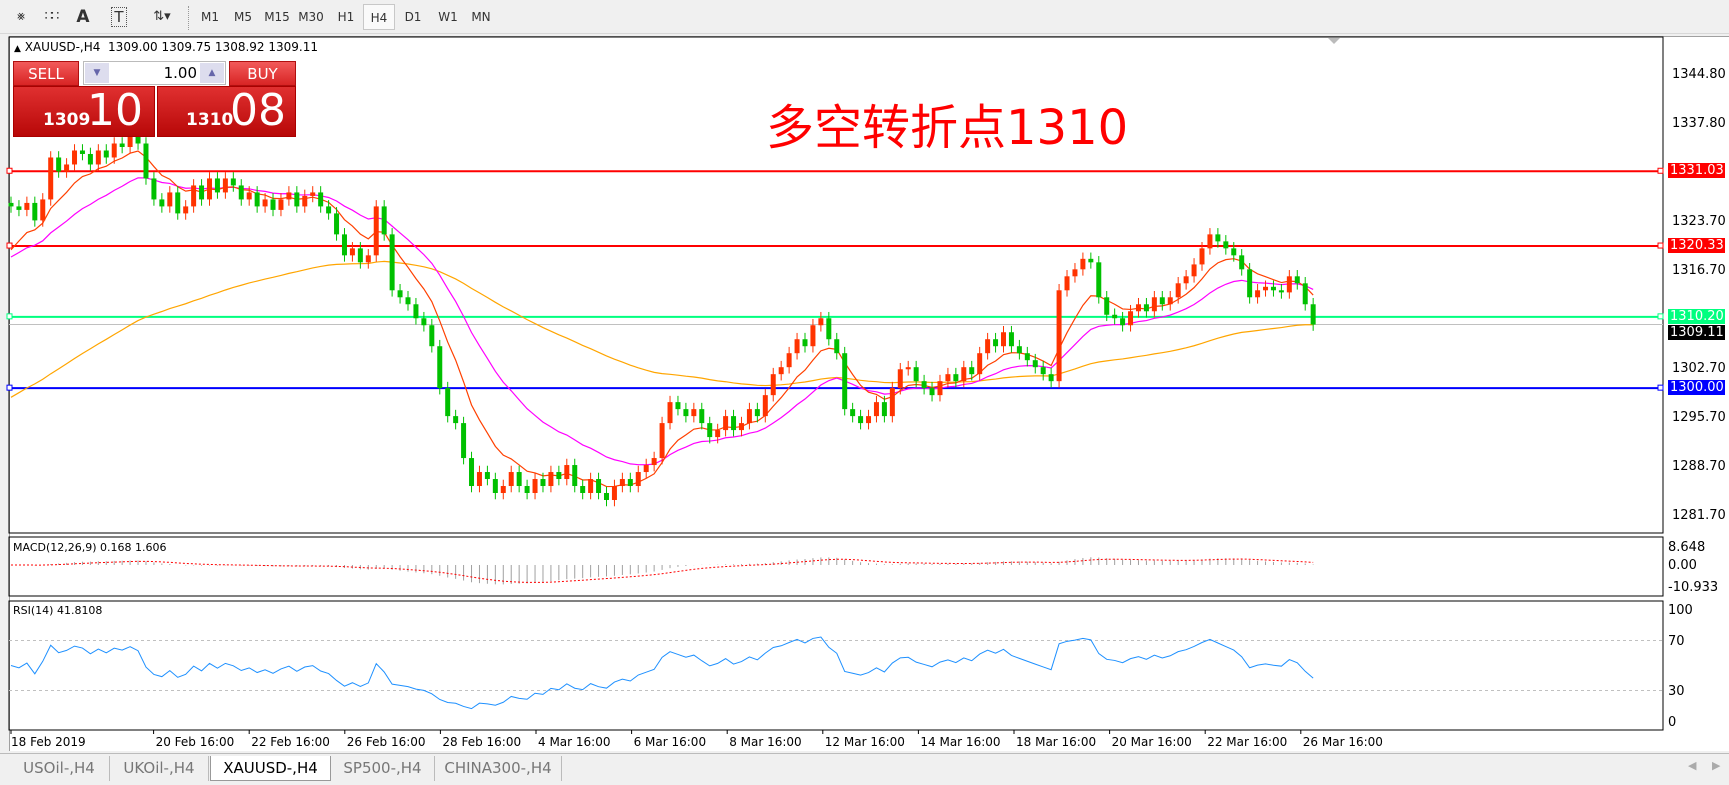  Describe the element at coordinates (1716, 765) in the screenshot. I see `scroll-right-icon: ▶` at that location.